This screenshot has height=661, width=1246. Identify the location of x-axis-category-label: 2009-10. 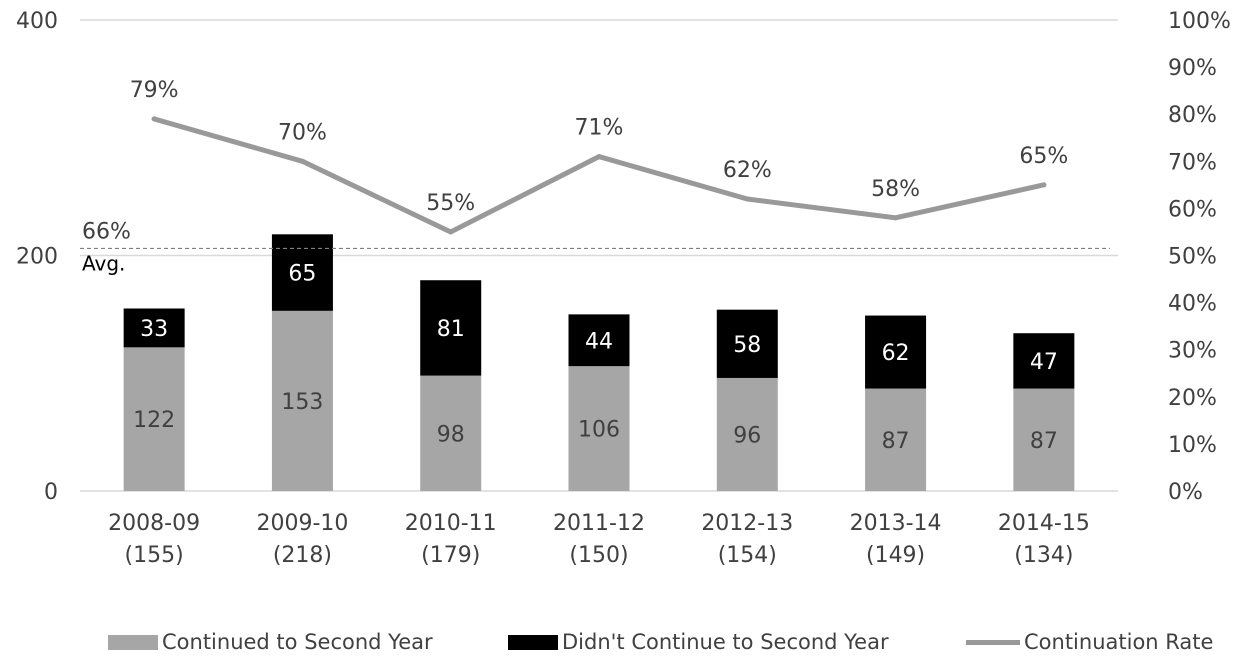
(302, 523).